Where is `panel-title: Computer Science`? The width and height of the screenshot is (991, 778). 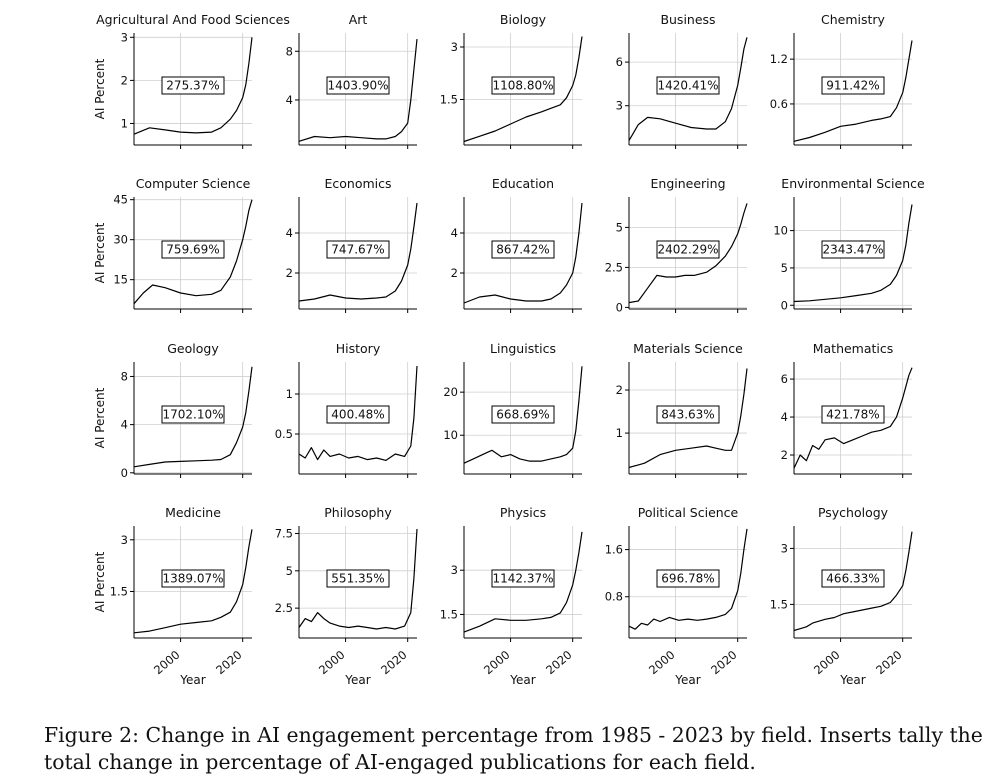
panel-title: Computer Science is located at coordinates (193, 183).